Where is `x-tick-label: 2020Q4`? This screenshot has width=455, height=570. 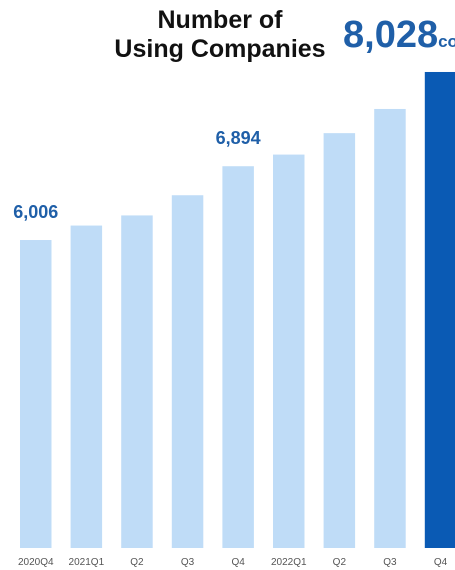
x-tick-label: 2020Q4 is located at coordinates (36, 562).